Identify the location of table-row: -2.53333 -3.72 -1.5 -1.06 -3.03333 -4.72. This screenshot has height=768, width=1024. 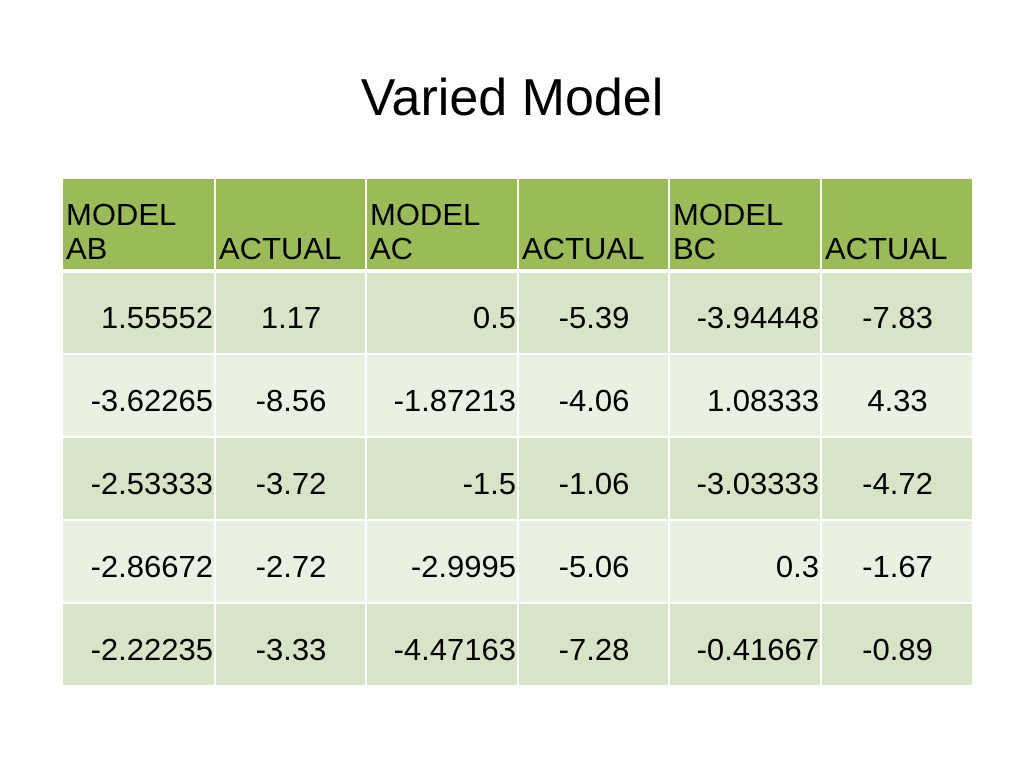
(518, 479).